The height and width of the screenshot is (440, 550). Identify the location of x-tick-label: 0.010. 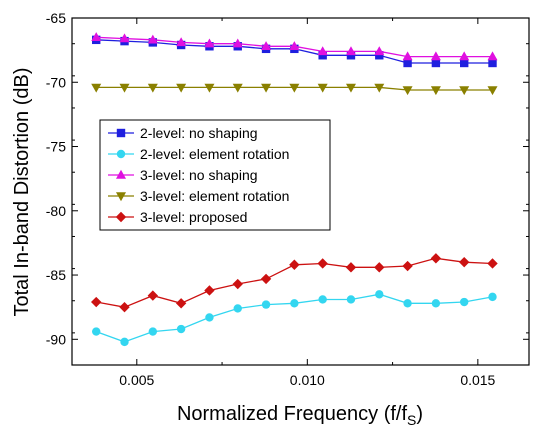
(307, 380).